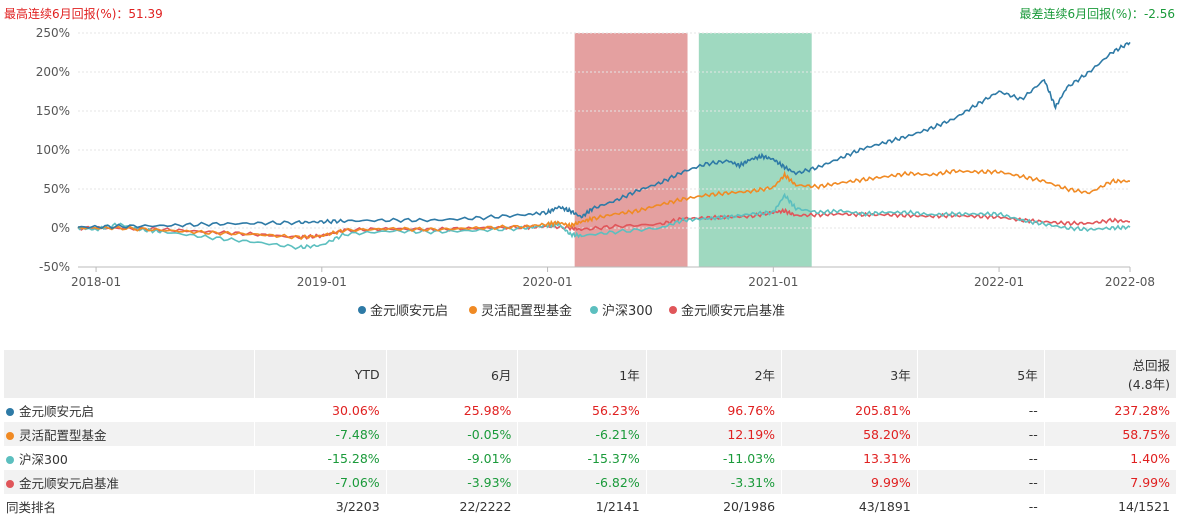  I want to click on table-cell: -3.93%, so click(451, 482).